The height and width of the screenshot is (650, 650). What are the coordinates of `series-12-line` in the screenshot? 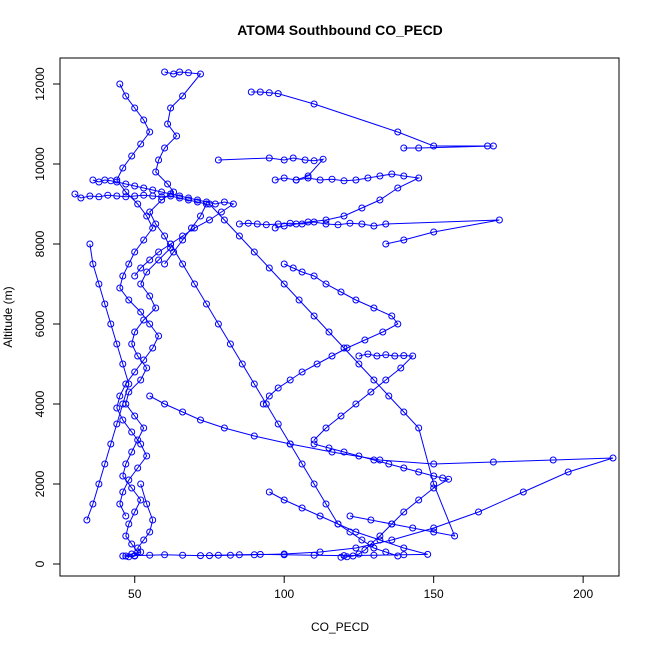 It's located at (381, 500).